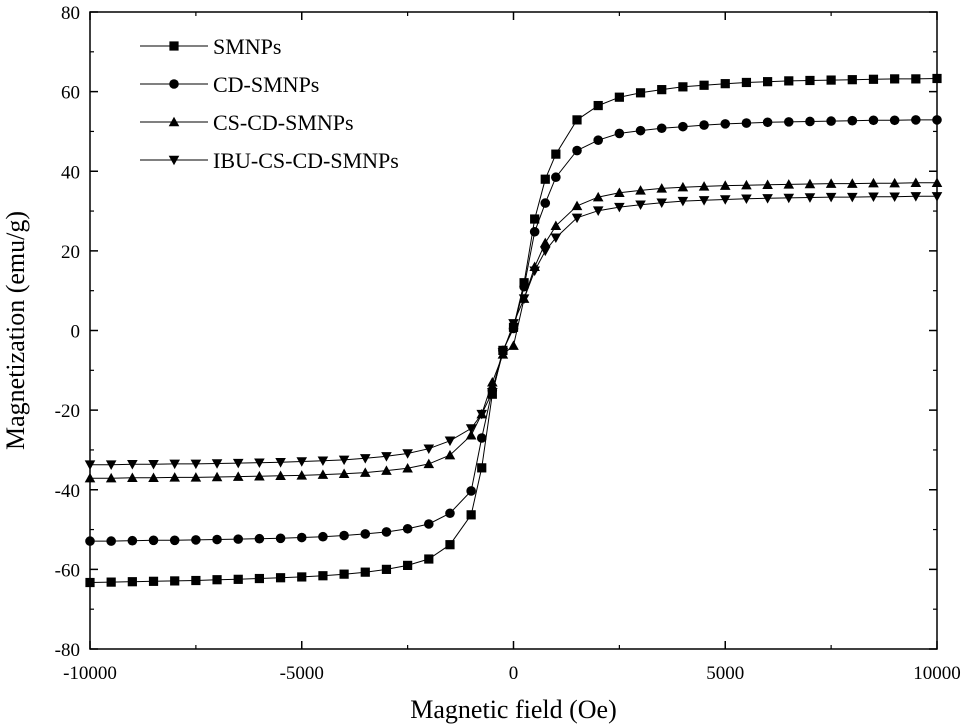 This screenshot has height=726, width=968. I want to click on y-tick-label: -20, so click(67, 411).